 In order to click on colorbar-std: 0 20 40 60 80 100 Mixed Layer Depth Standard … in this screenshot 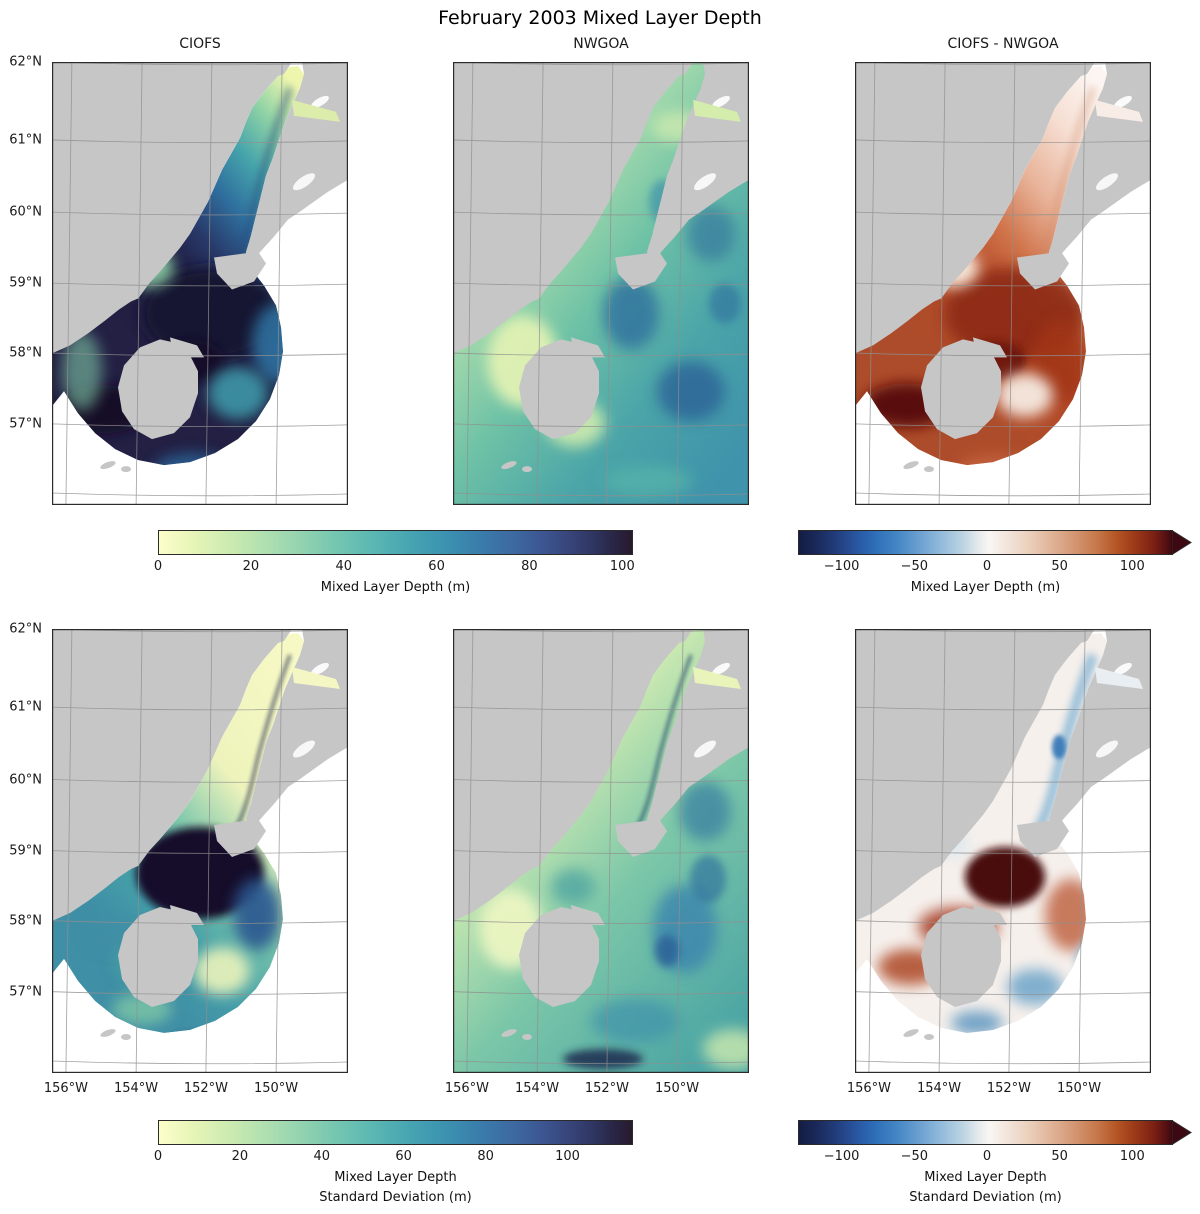, I will do `click(393, 1163)`.